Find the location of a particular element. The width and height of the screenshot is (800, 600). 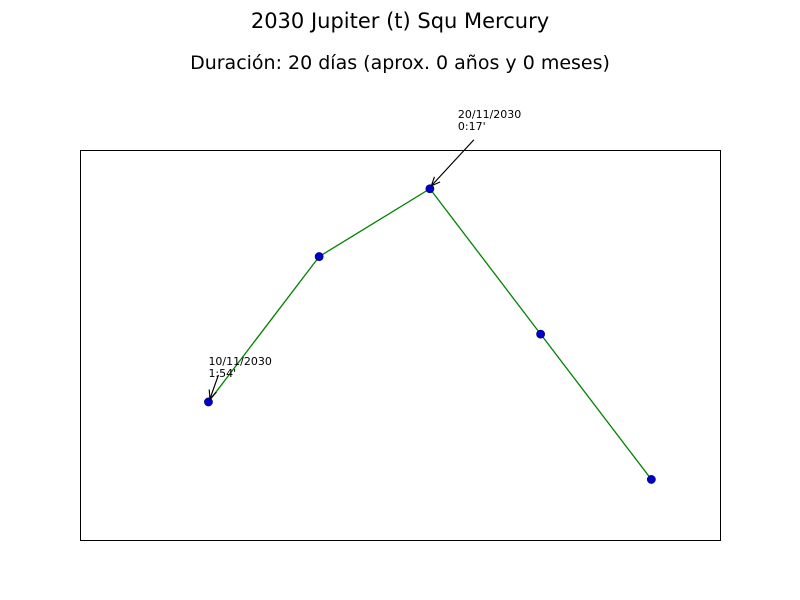

annotation-date: 10/11/2030 is located at coordinates (239, 361).